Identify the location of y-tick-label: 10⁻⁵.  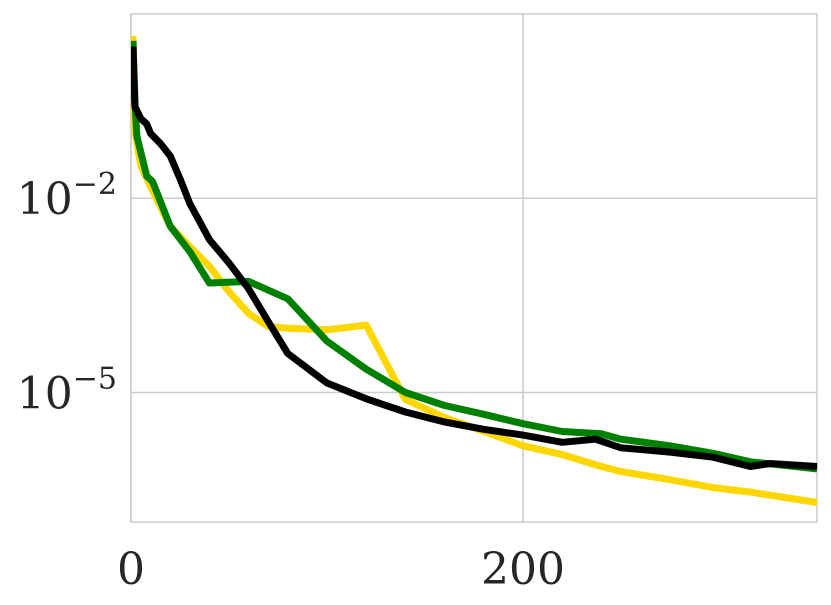
(67, 390).